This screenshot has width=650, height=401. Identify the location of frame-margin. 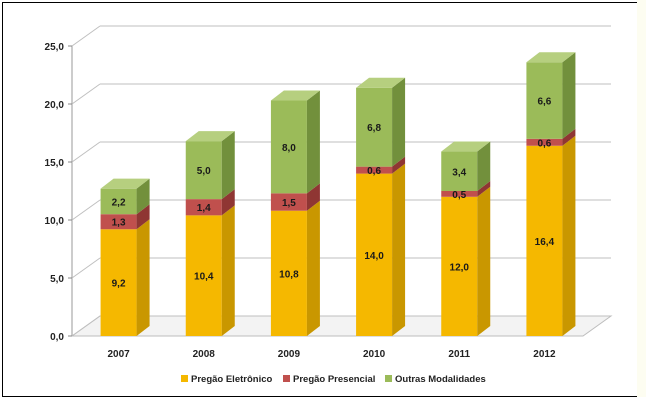
(641, 198).